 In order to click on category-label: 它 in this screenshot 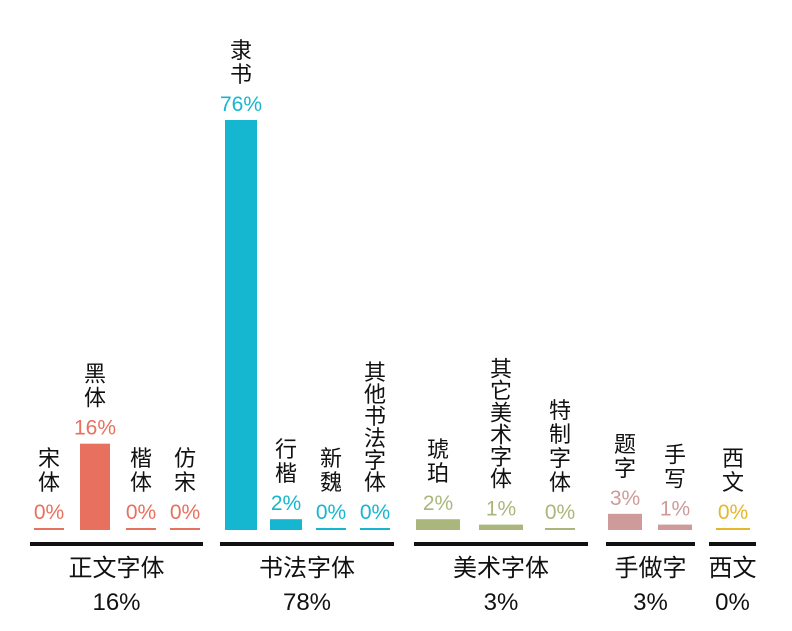, I will do `click(501, 392)`.